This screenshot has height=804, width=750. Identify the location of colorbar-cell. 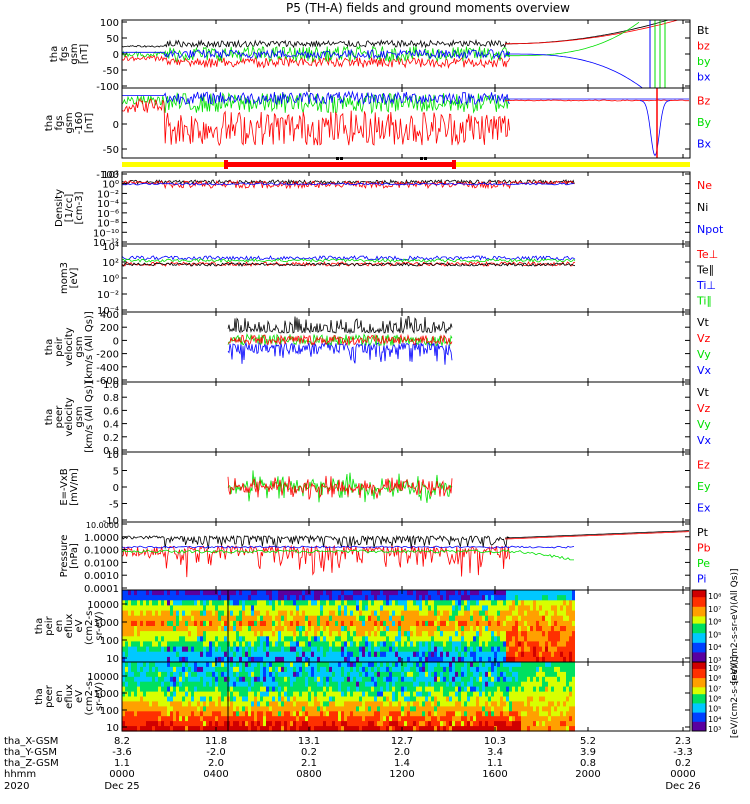
(699, 712).